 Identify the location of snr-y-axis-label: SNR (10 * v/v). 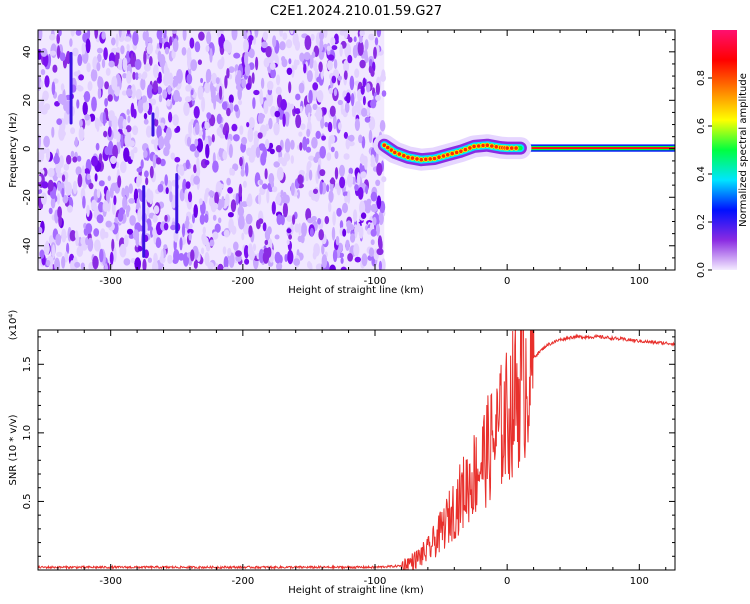
(13, 449).